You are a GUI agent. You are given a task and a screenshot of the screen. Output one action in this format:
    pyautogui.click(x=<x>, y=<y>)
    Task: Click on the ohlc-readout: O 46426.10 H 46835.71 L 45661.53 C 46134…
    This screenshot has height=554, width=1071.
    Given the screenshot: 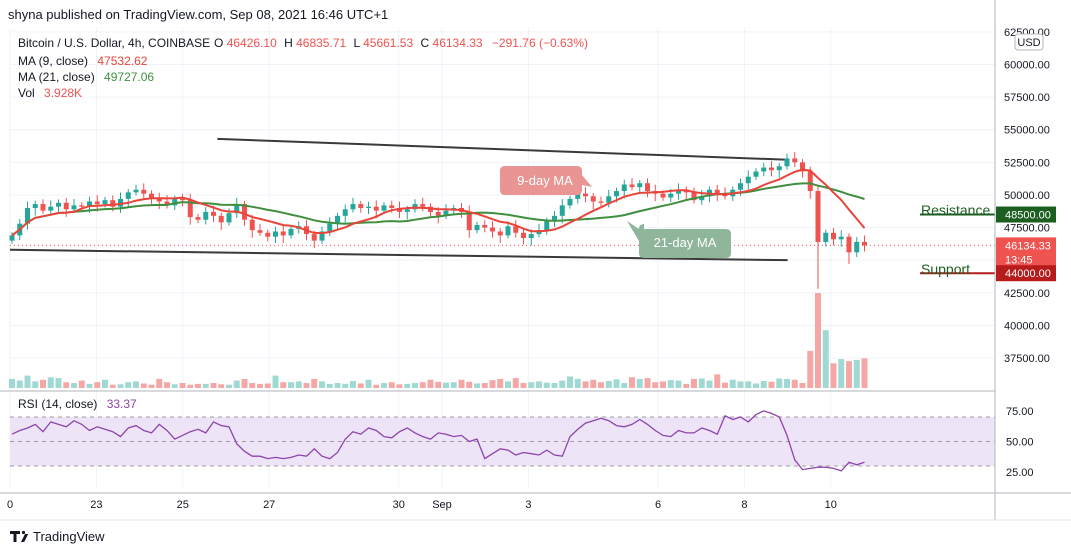 What is the action you would take?
    pyautogui.click(x=401, y=43)
    